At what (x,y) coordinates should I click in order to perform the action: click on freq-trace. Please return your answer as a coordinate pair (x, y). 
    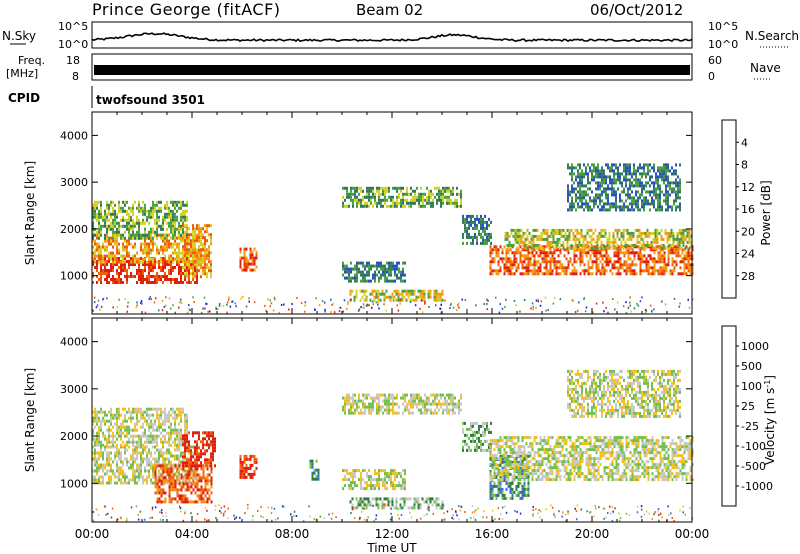
    Looking at the image, I should click on (392, 70).